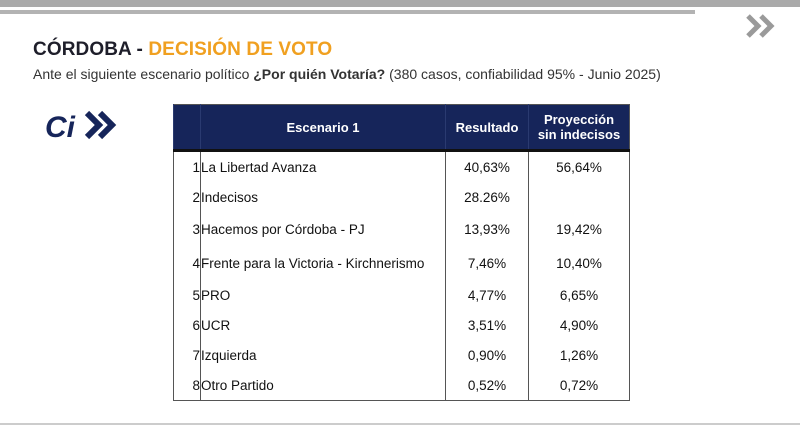 The width and height of the screenshot is (800, 430). I want to click on row-party: UCR, so click(323, 325).